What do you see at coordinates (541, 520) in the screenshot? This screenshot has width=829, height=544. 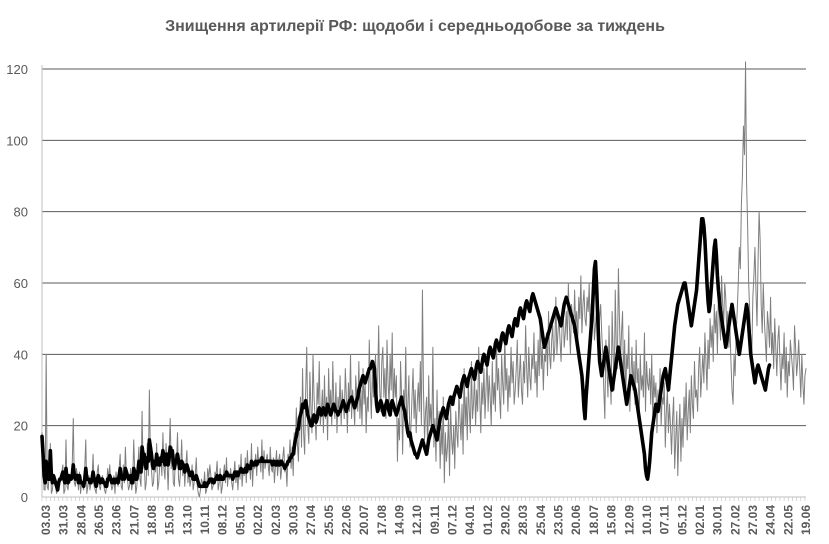 I see `x-tick-label: 25.04` at bounding box center [541, 520].